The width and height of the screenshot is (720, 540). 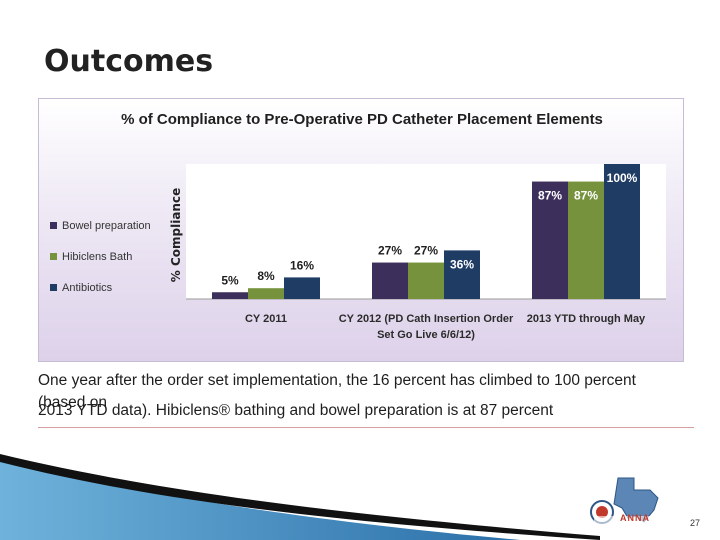 What do you see at coordinates (550, 196) in the screenshot?
I see `data-label-bowel-preparation-3: 87%` at bounding box center [550, 196].